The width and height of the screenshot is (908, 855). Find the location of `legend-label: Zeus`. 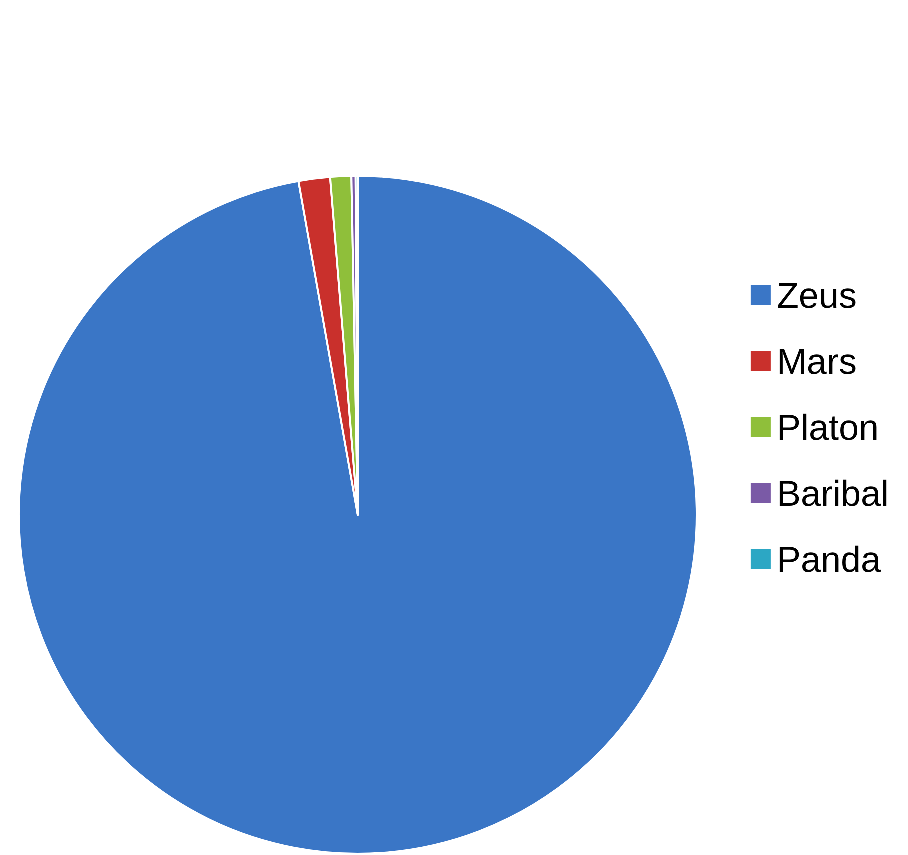

legend-label: Zeus is located at coordinates (816, 295).